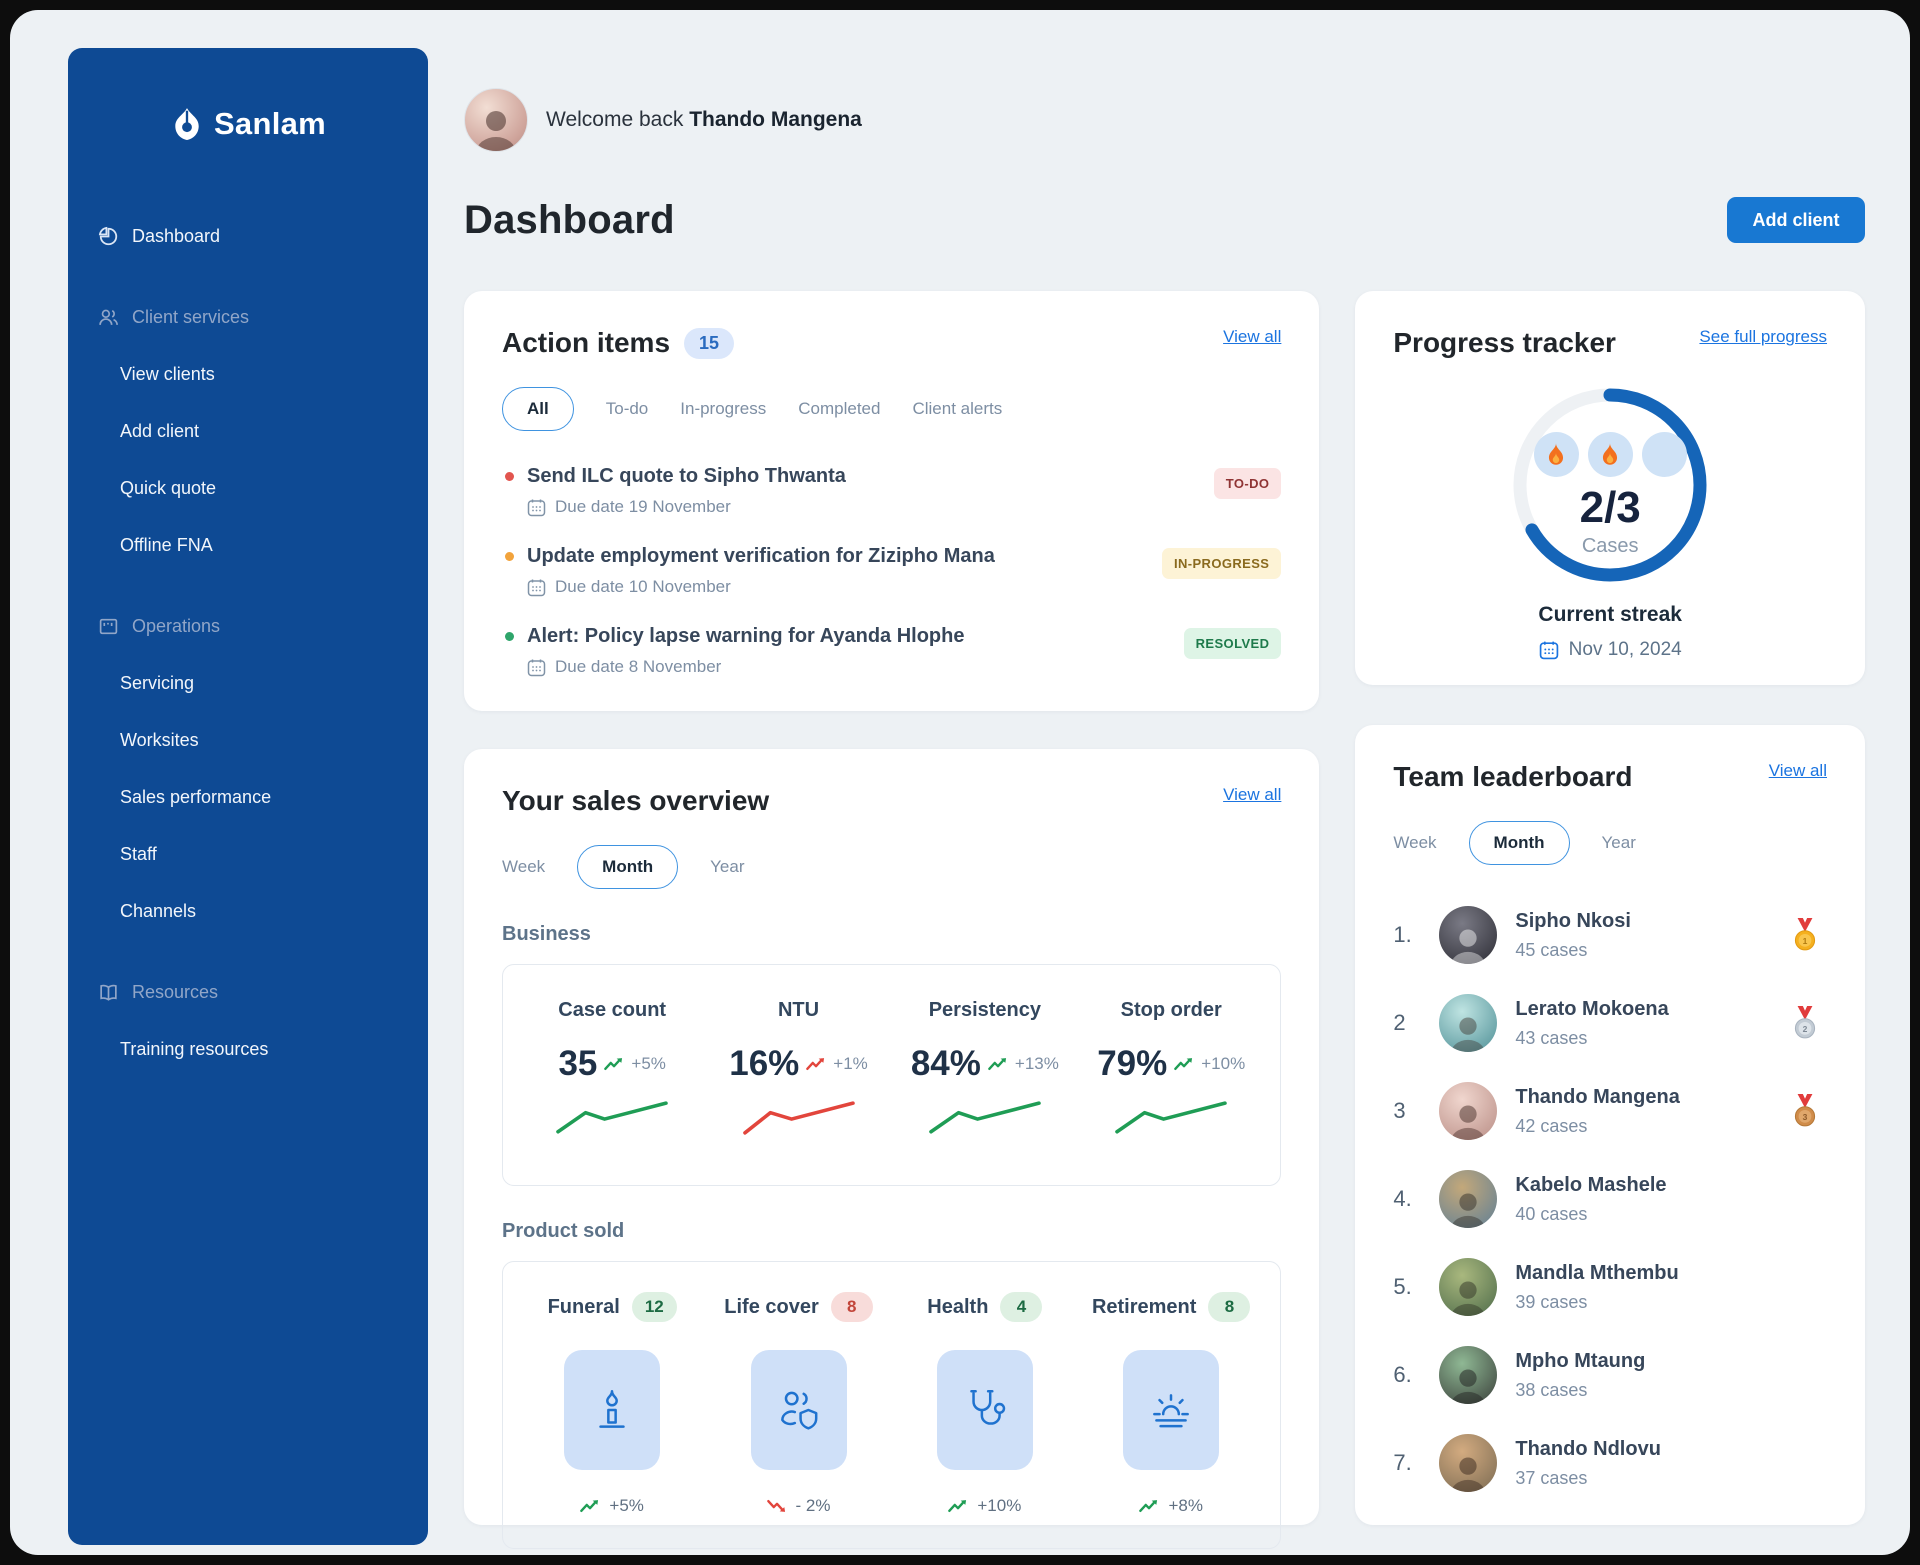 The image size is (1920, 1565). Describe the element at coordinates (248, 797) in the screenshot. I see `sidebar-item-sales-performance: Sales performance` at that location.